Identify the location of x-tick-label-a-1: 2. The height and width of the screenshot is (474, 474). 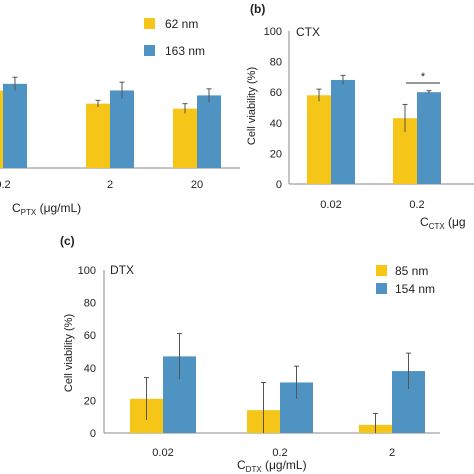
(110, 185).